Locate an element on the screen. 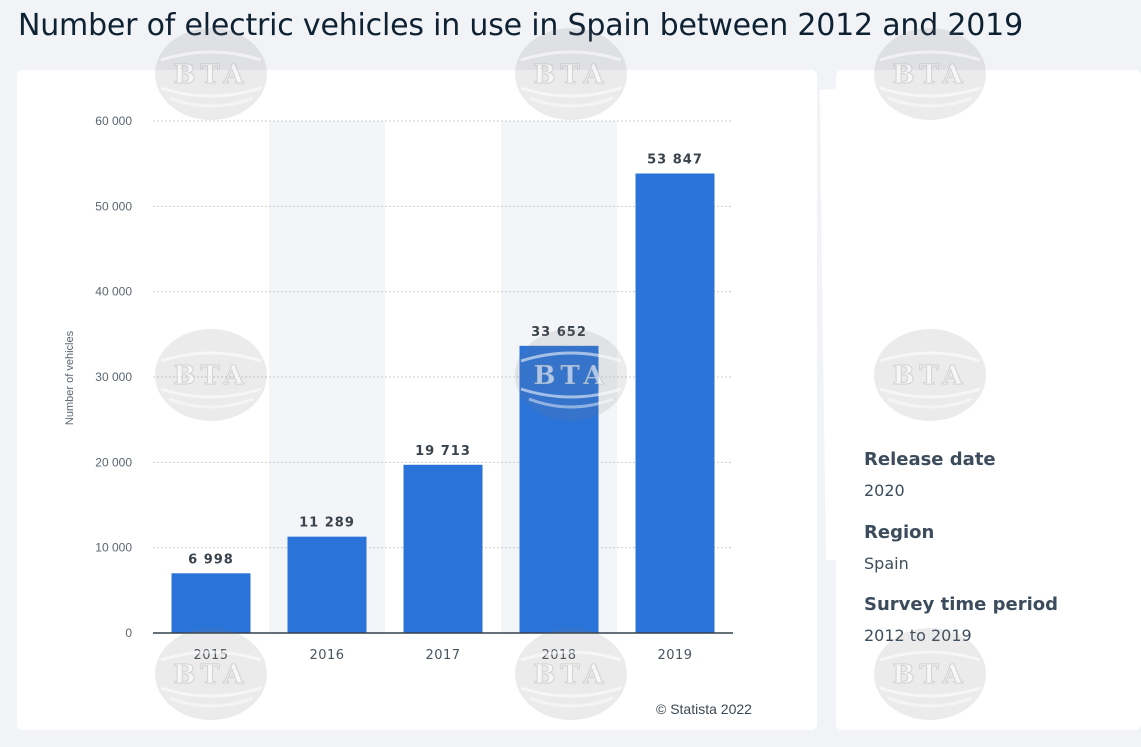 This screenshot has height=747, width=1141. y-tick-label: 0 is located at coordinates (128, 633).